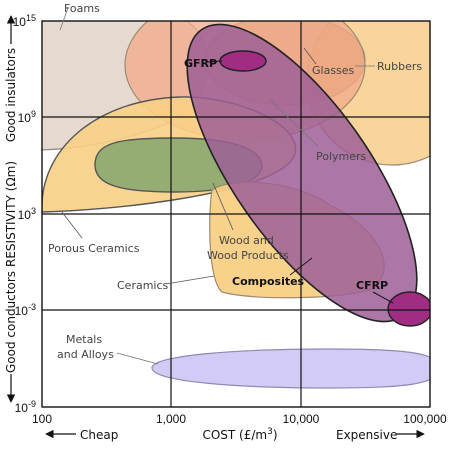  What do you see at coordinates (11, 322) in the screenshot?
I see `y-end-label-conductors: Good conductors` at bounding box center [11, 322].